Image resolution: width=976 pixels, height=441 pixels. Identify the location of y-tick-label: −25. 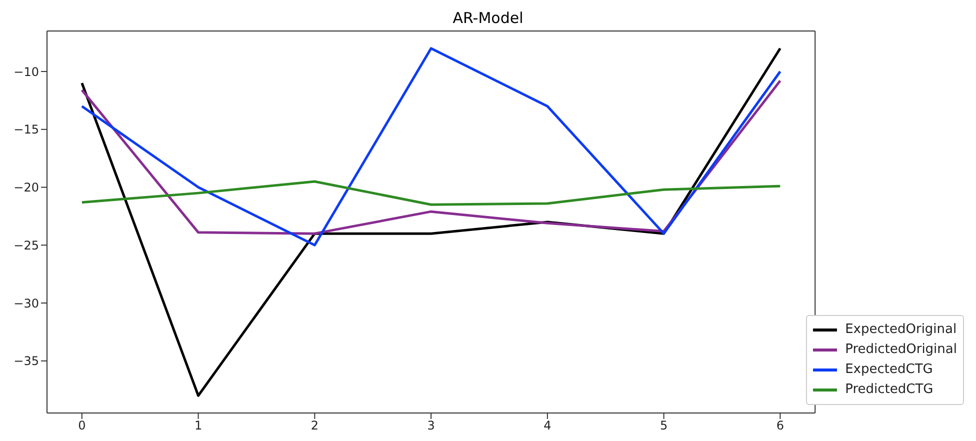
(26, 245).